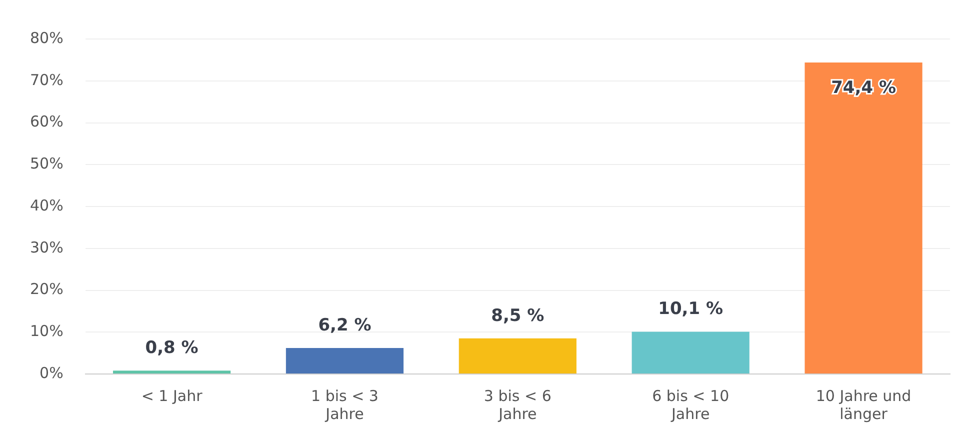 Image resolution: width=978 pixels, height=446 pixels. Describe the element at coordinates (864, 404) in the screenshot. I see `x-tick-label: 10 Jahre und länger` at that location.